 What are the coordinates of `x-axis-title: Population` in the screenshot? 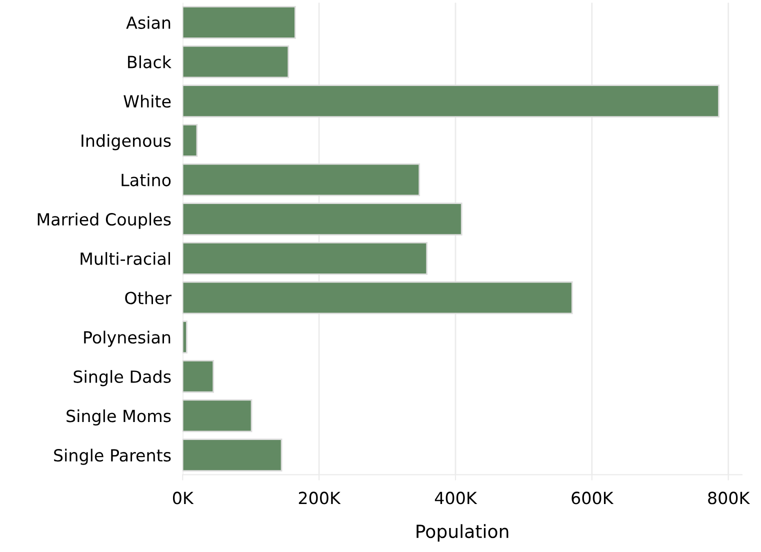 It's located at (462, 533).